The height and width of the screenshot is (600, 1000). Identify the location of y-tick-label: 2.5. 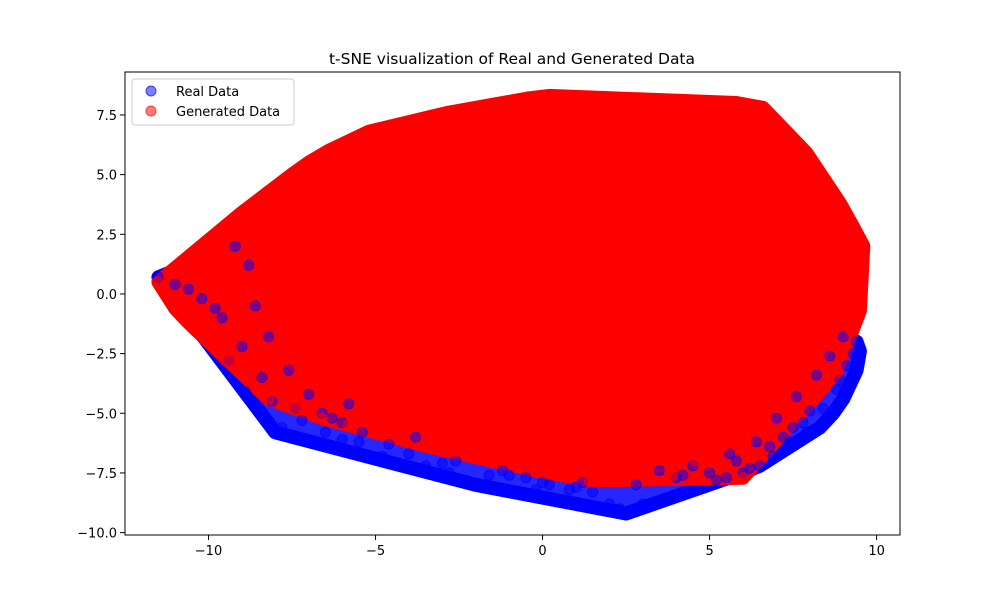
(106, 235).